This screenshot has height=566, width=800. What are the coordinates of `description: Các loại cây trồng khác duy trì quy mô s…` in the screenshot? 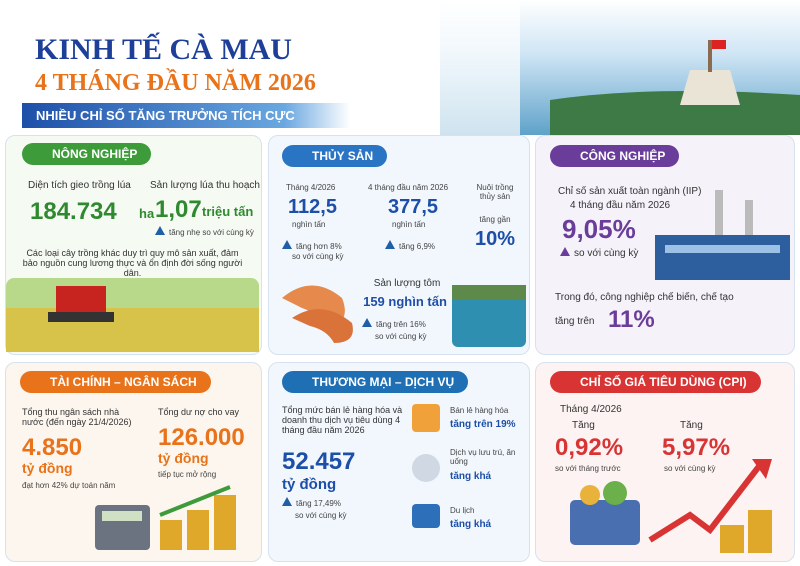 It's located at (132, 263).